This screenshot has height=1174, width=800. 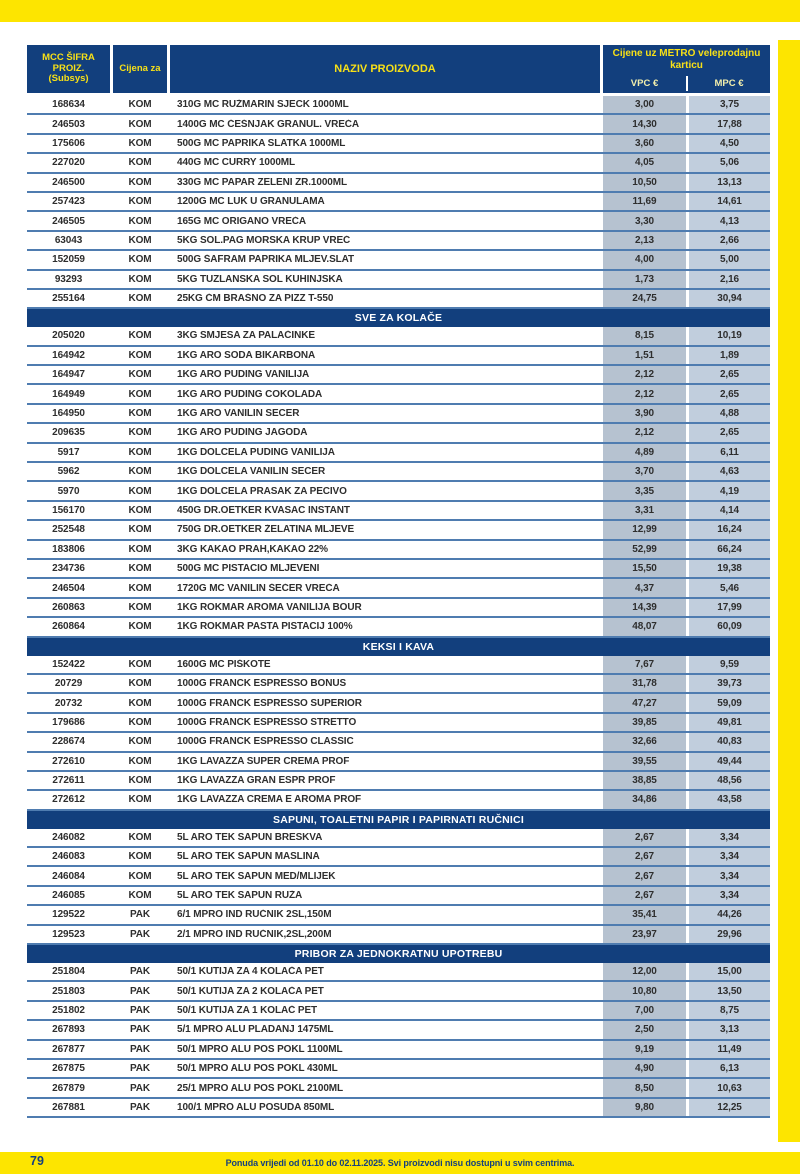 What do you see at coordinates (644, 279) in the screenshot?
I see `cell-vpc-price: 1,73` at bounding box center [644, 279].